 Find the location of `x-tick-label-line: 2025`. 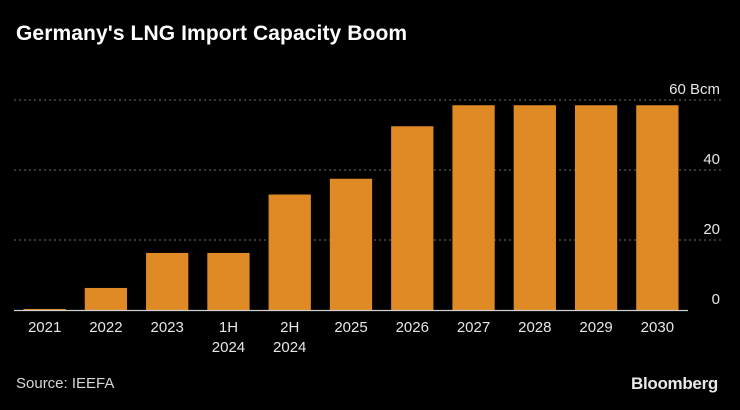

x-tick-label-line: 2025 is located at coordinates (350, 327).